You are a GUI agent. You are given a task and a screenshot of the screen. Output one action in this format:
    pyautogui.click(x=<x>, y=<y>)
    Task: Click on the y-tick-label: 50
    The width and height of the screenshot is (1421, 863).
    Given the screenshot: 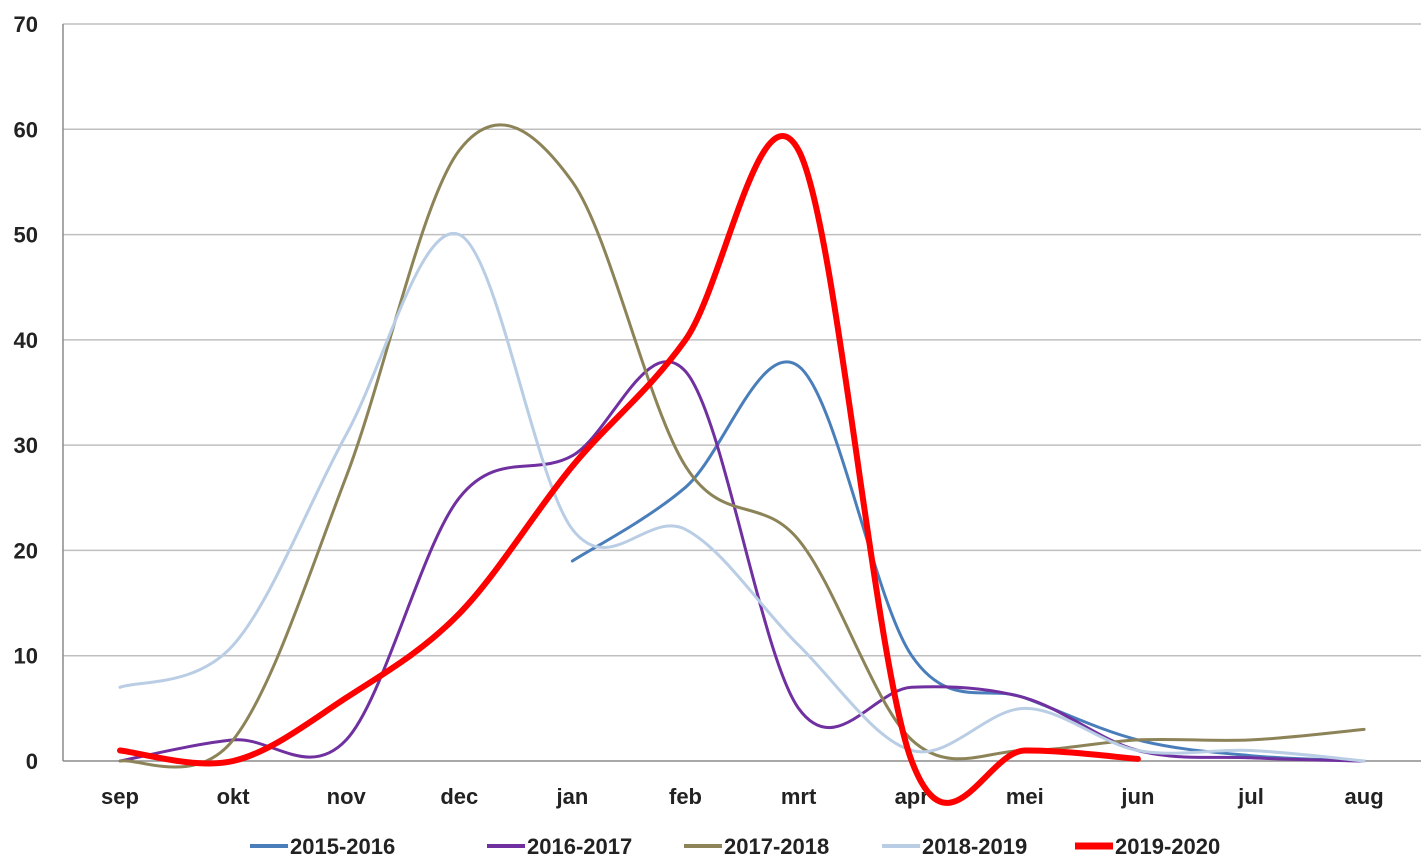 What is the action you would take?
    pyautogui.click(x=26, y=235)
    